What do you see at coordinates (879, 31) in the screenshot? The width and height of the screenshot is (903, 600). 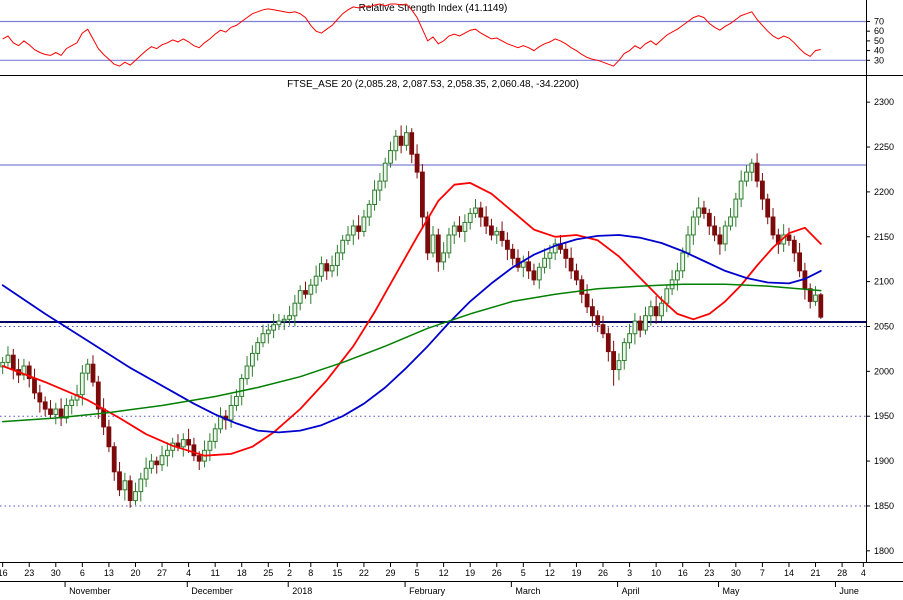 I see `rsi-y-label: 60` at bounding box center [879, 31].